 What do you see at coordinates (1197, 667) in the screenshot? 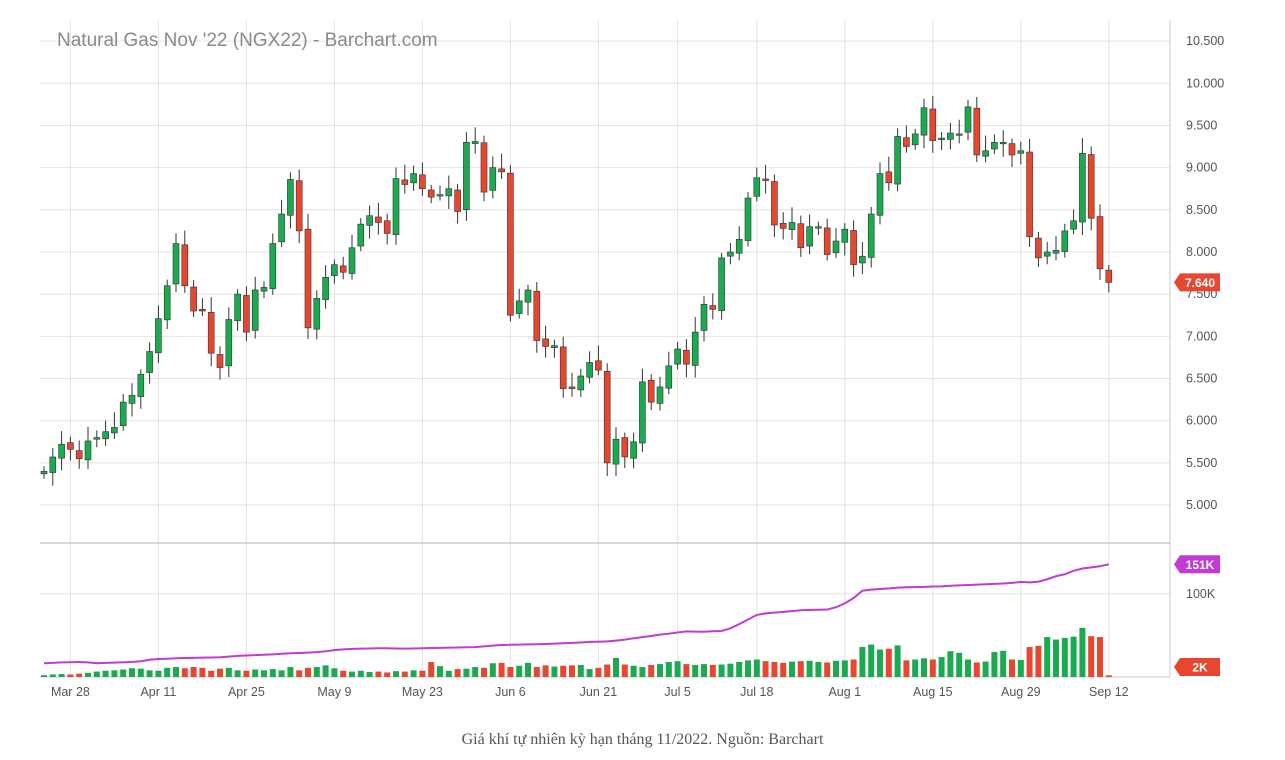
I see `volume-badge: 2K` at bounding box center [1197, 667].